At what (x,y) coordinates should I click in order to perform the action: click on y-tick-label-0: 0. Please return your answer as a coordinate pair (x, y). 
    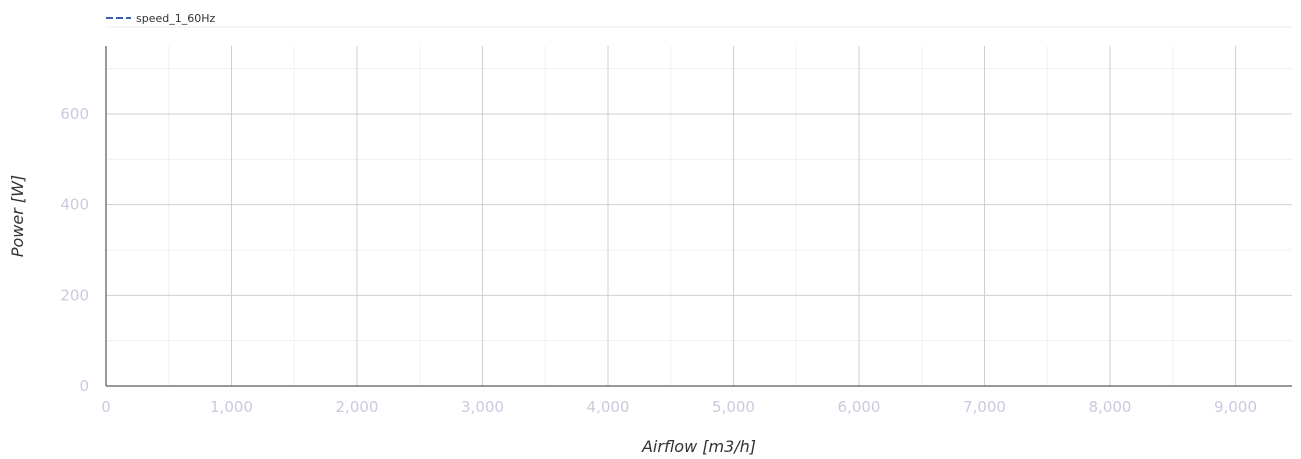
    Looking at the image, I should click on (84, 386).